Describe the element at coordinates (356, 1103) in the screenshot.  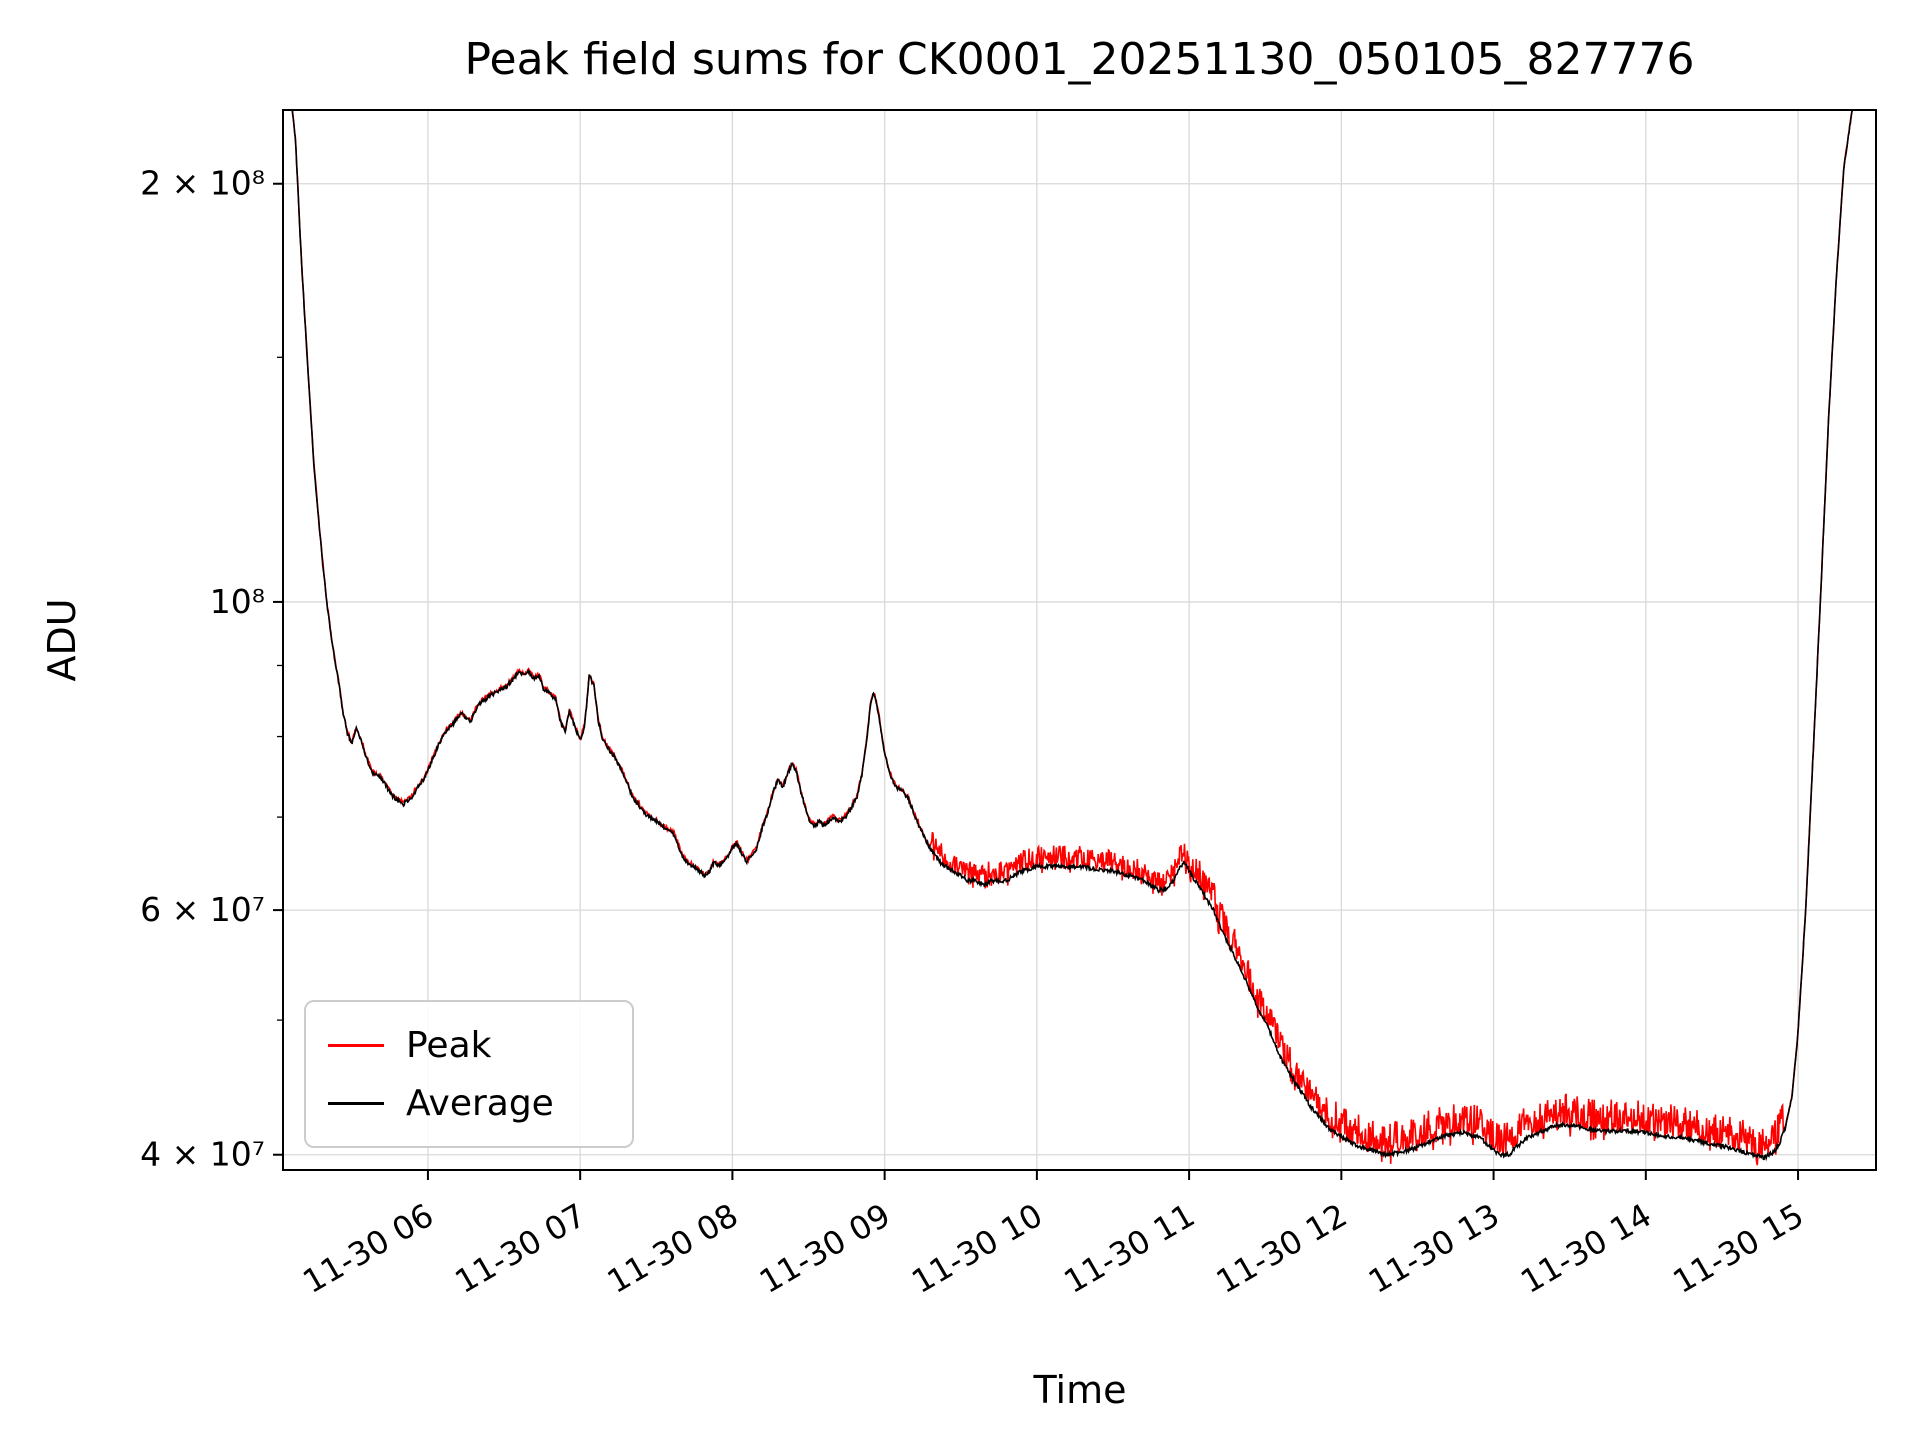
I see `legend-swatch-average` at that location.